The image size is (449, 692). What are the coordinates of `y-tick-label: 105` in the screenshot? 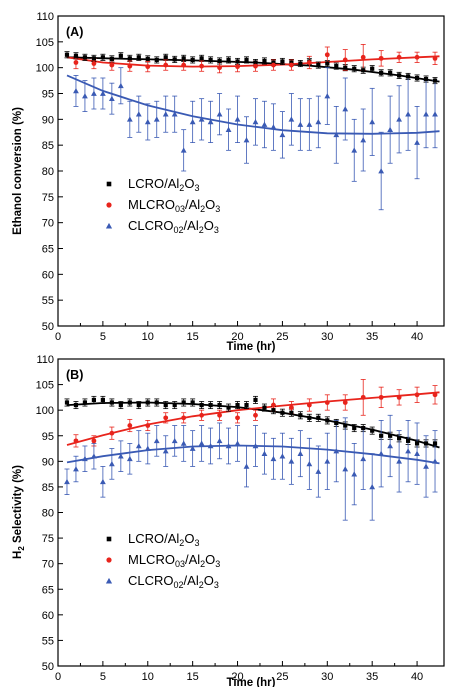 It's located at (45, 386).